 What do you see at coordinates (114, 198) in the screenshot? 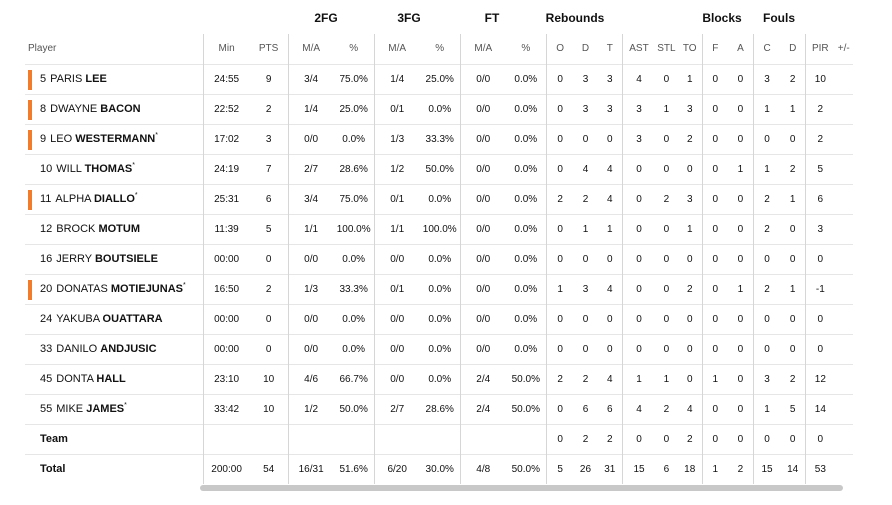
I see `player-name-cell: 11 ALPHA DIALLO*` at bounding box center [114, 198].